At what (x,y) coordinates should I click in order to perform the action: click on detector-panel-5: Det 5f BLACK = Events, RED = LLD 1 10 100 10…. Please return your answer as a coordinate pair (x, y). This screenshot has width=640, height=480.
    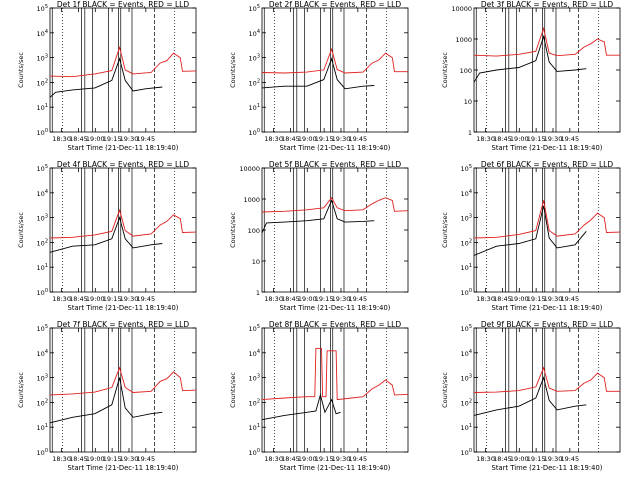
    Looking at the image, I should click on (319, 236).